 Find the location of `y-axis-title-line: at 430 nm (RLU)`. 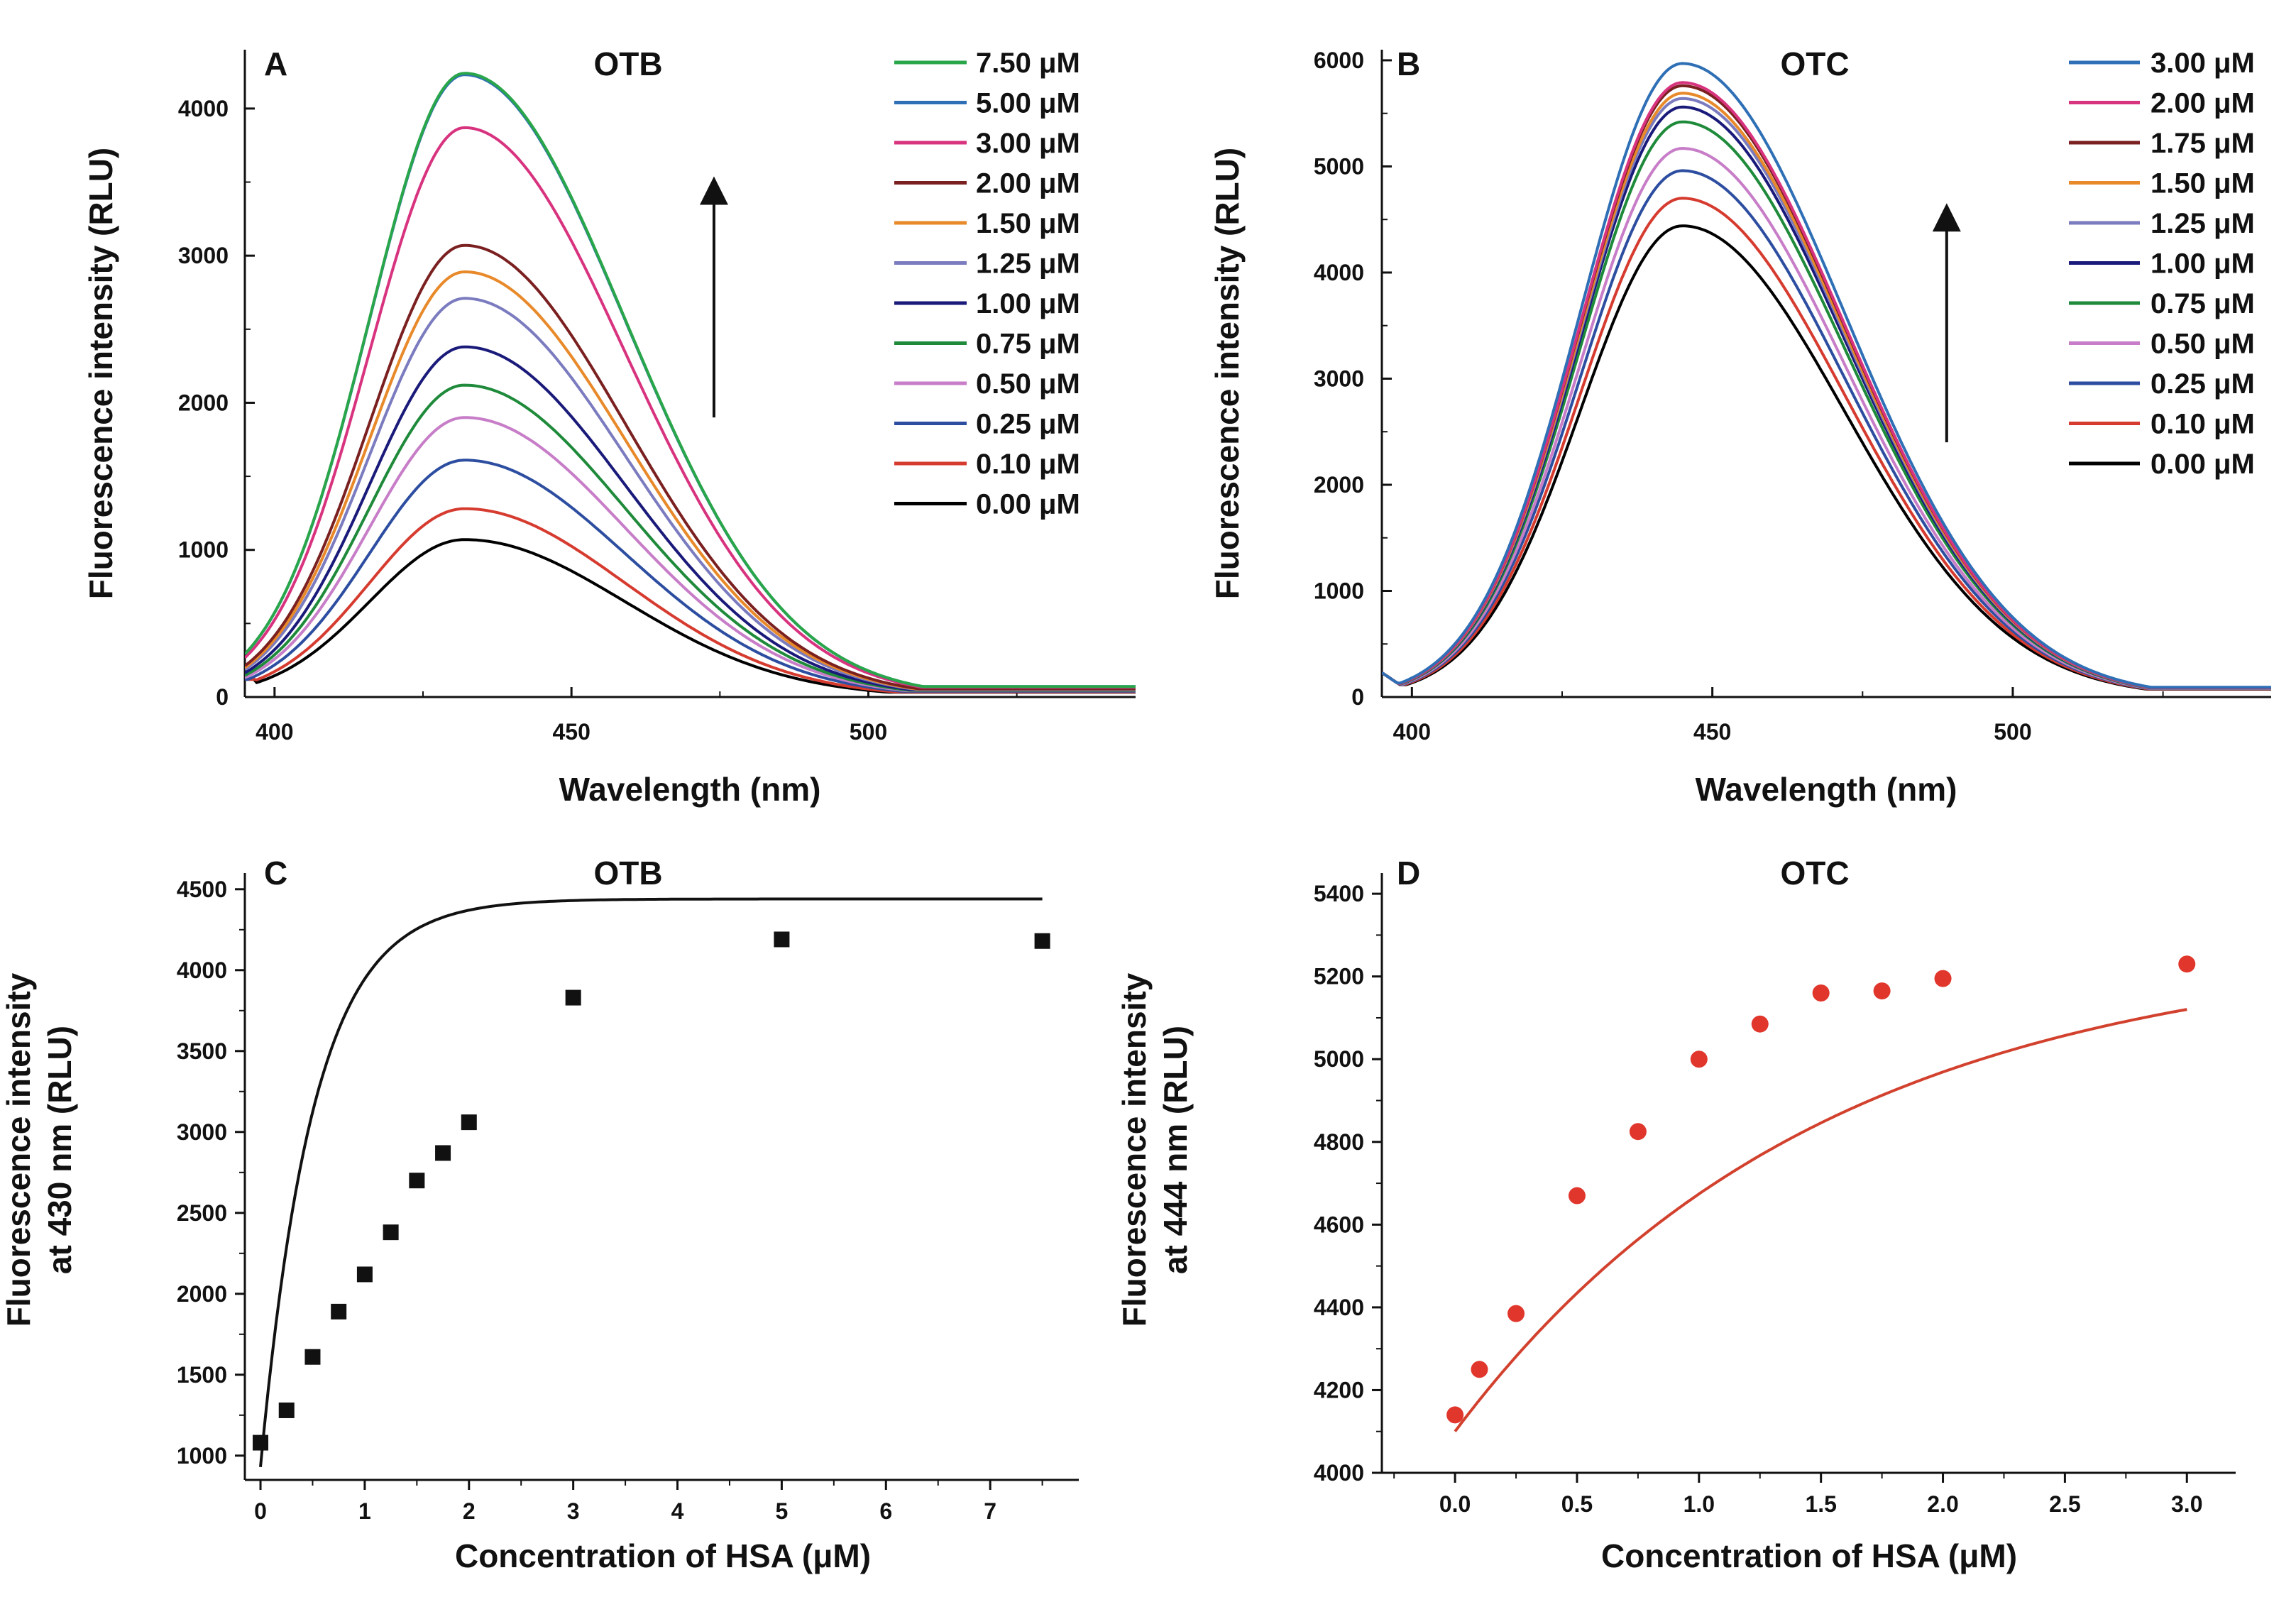

y-axis-title-line: at 430 nm (RLU) is located at coordinates (59, 1150).